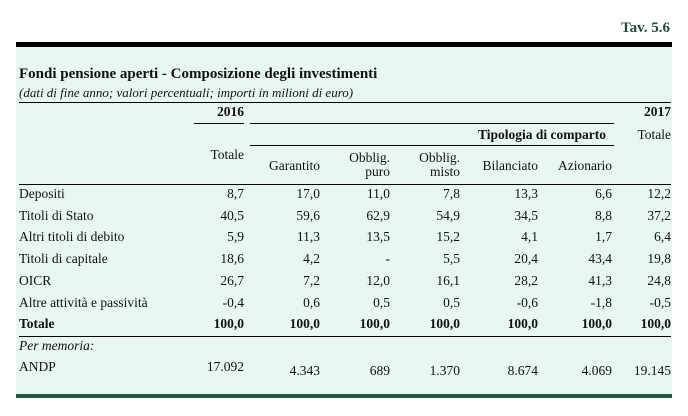  I want to click on col-obblig-misto: Obblig. misto, so click(439, 164).